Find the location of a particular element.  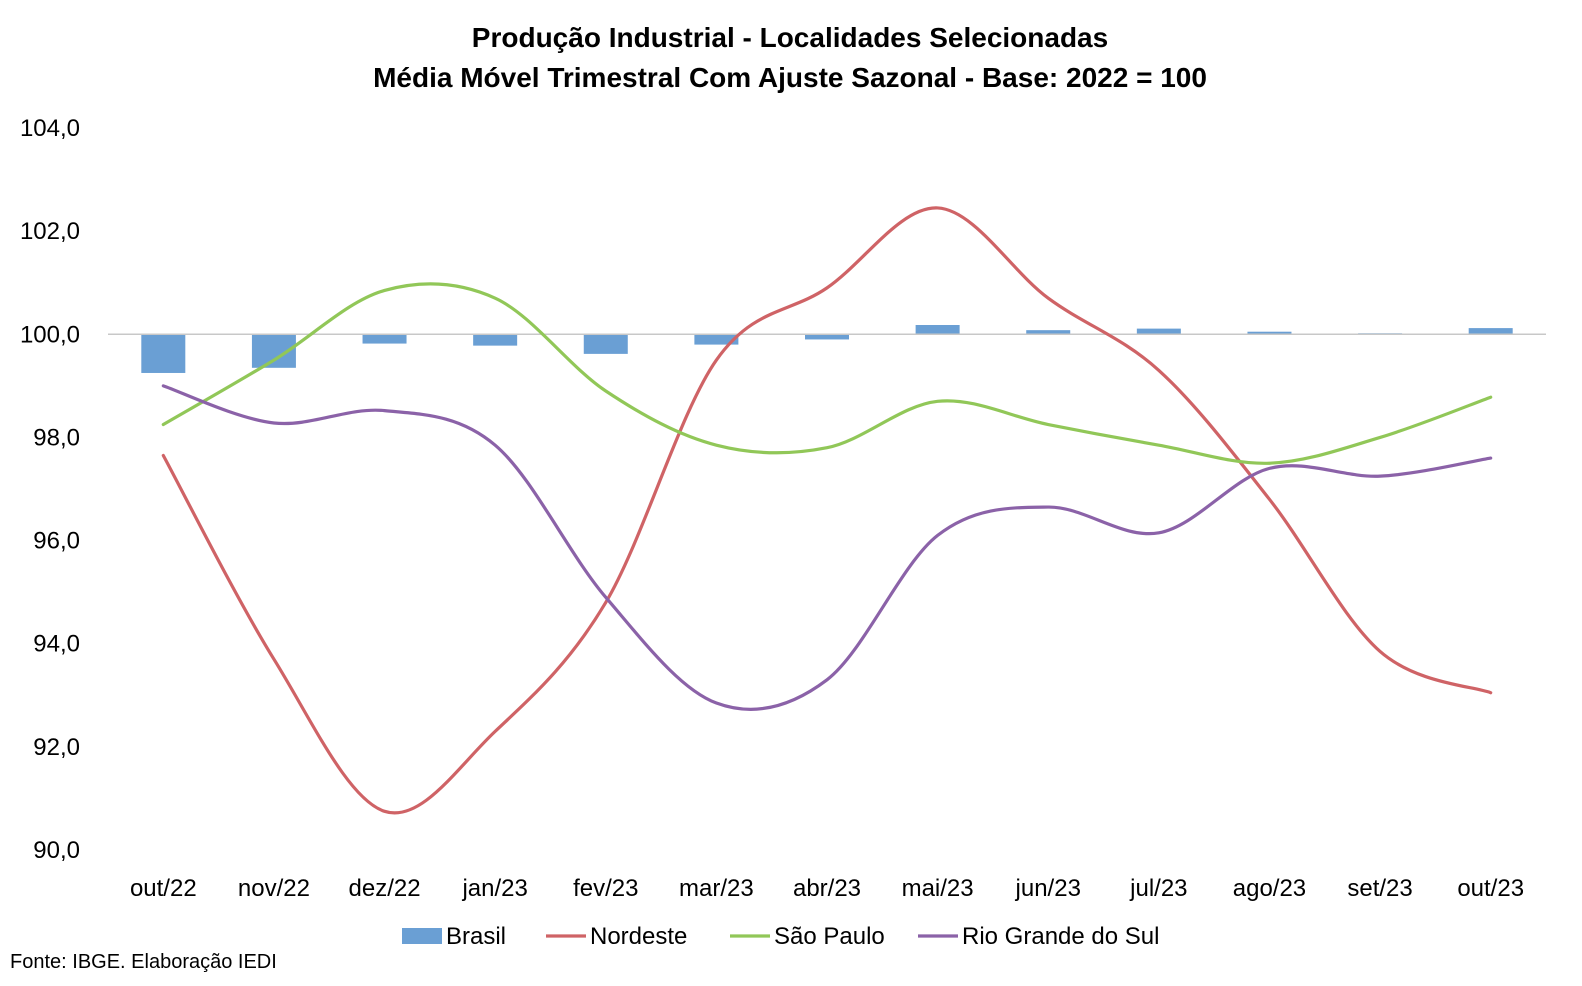

y-tick-label: 104,0 is located at coordinates (50, 128).